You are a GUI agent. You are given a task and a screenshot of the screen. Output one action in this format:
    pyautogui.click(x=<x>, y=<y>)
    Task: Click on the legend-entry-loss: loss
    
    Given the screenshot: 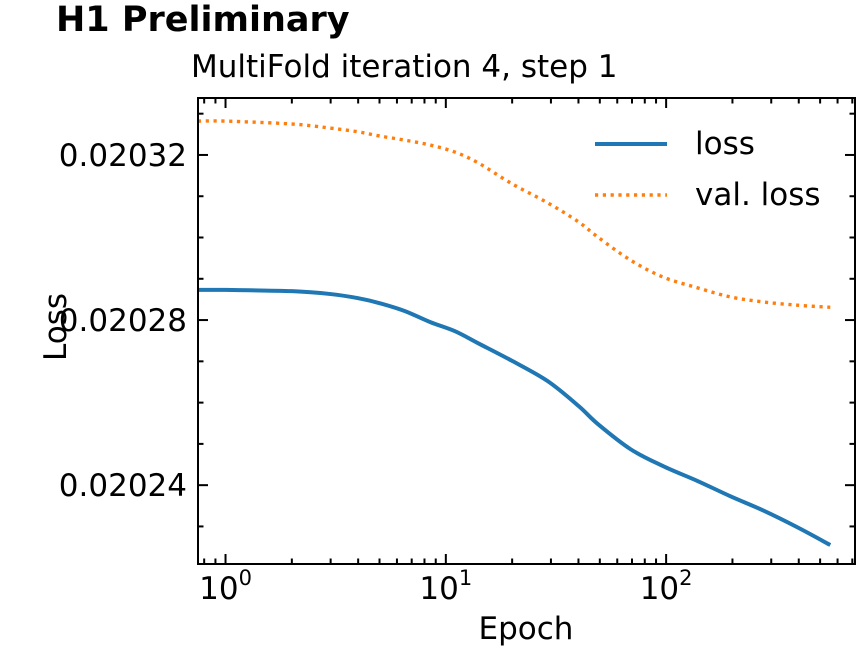 What is the action you would take?
    pyautogui.click(x=708, y=143)
    